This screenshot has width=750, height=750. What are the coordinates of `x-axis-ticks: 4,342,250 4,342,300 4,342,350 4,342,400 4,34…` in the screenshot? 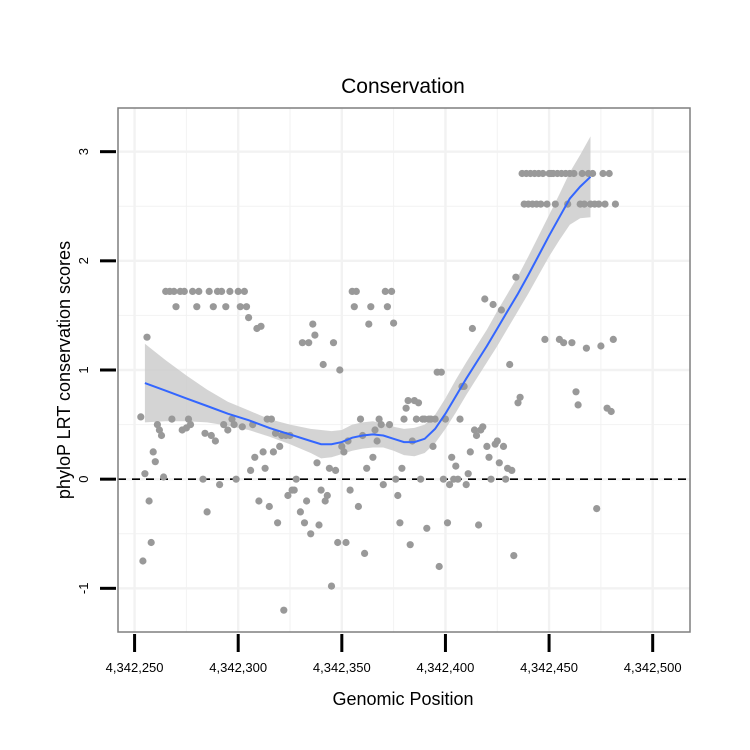 It's located at (394, 654).